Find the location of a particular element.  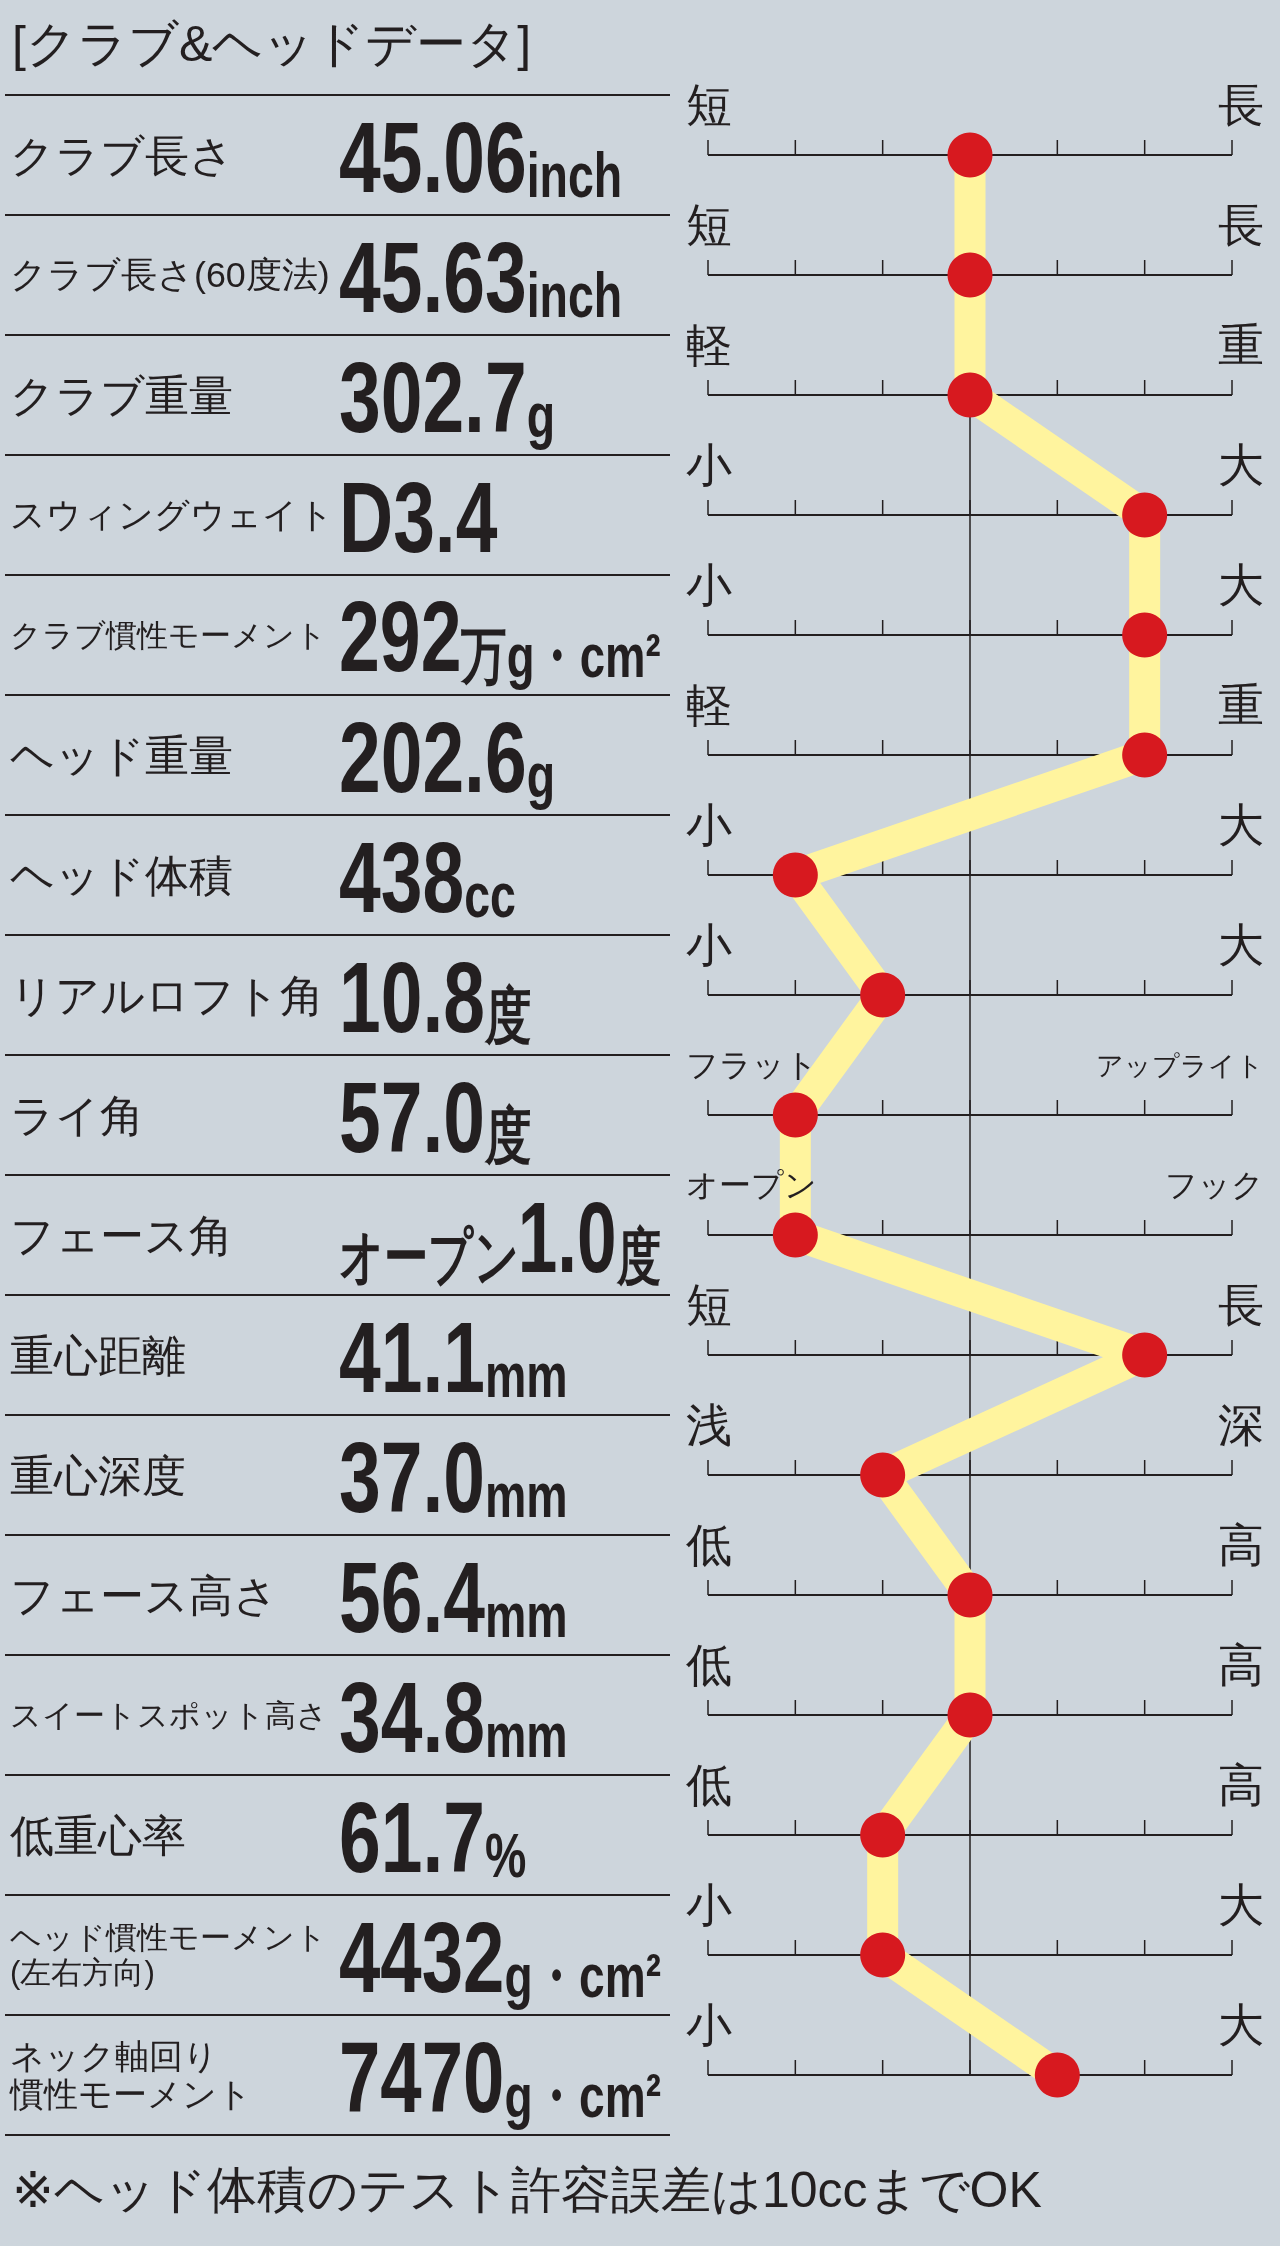

y-tick-label: クラブ重量 is located at coordinates (121, 395).